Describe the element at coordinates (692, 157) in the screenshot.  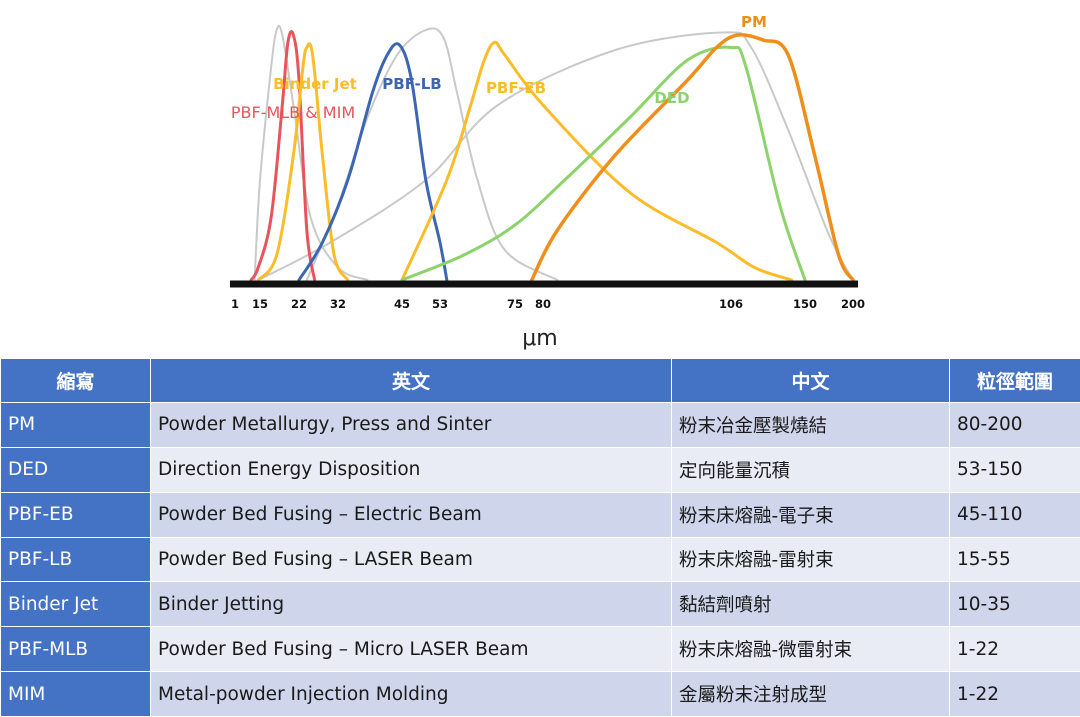
I see `series-line-pm` at that location.